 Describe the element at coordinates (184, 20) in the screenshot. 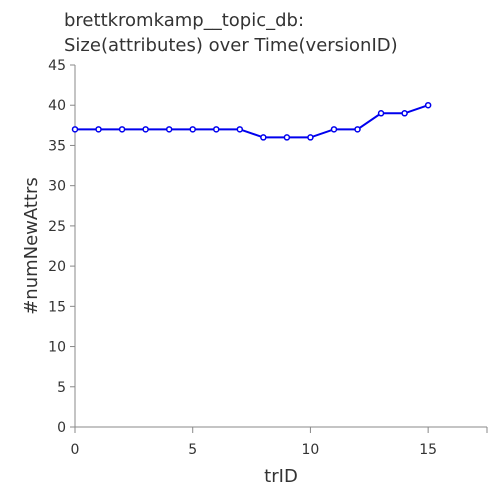

I see `chart-title-line-1: brettkromkamp__topic_db:` at that location.